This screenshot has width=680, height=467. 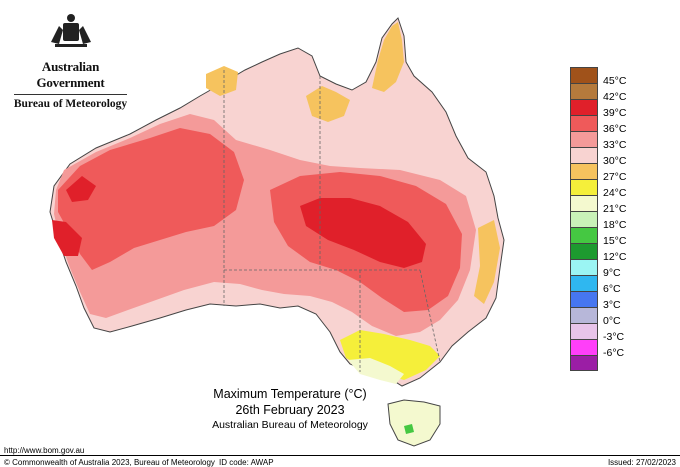 I want to click on legend-item: 18°C, so click(x=615, y=221).